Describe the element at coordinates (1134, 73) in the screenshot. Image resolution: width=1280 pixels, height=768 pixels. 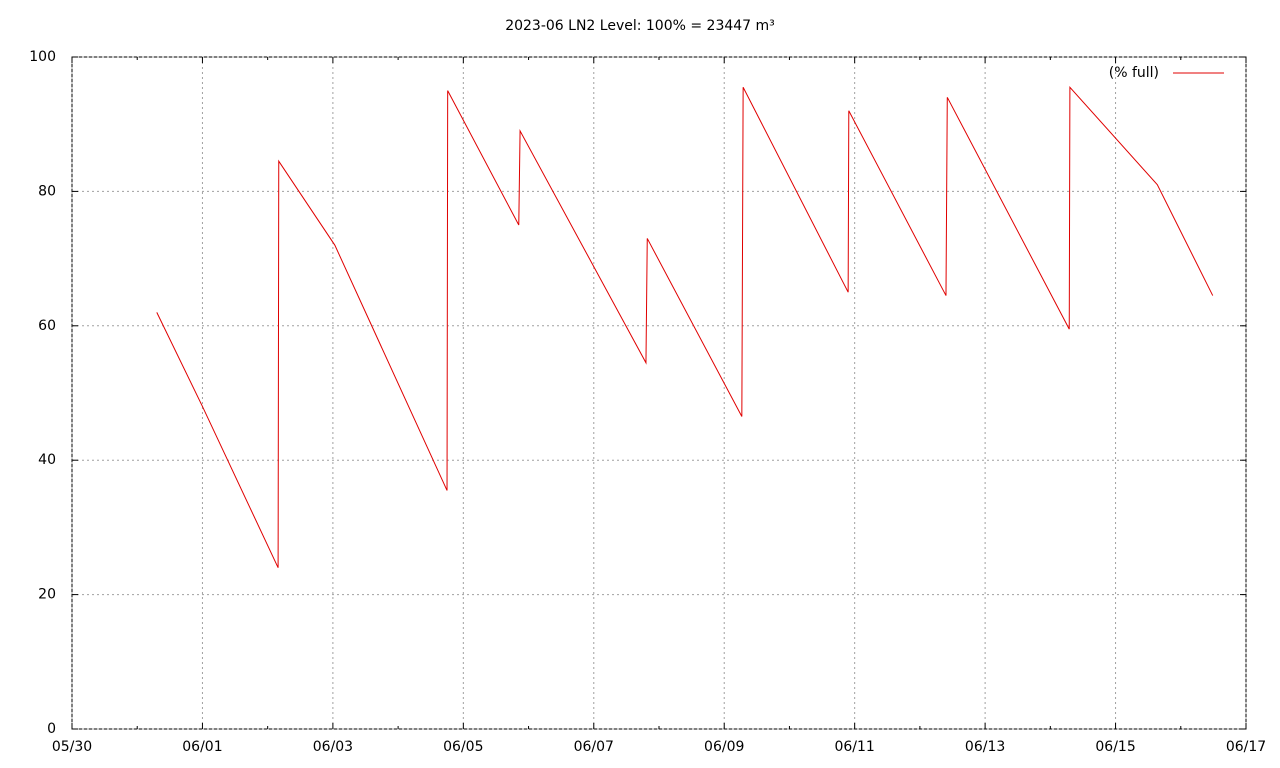
I see `legend-label: (% full)` at that location.